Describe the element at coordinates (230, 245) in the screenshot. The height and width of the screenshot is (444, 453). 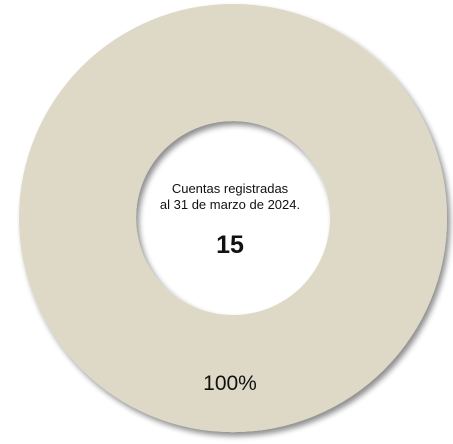
I see `center-total-value: 15` at that location.